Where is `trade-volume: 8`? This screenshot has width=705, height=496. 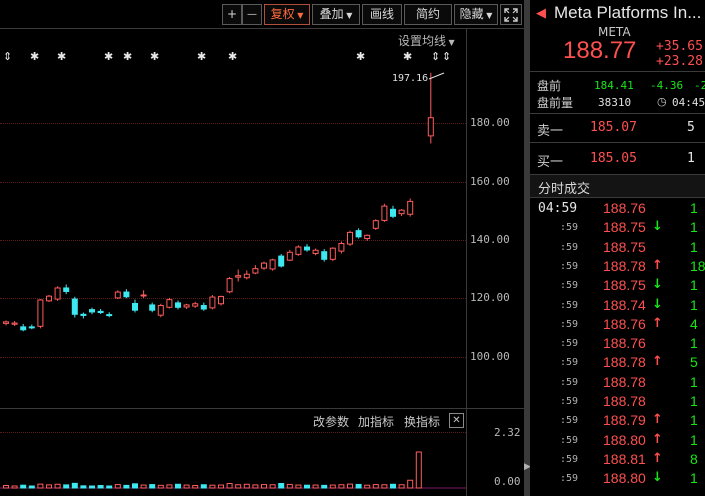 trade-volume: 8 is located at coordinates (694, 458).